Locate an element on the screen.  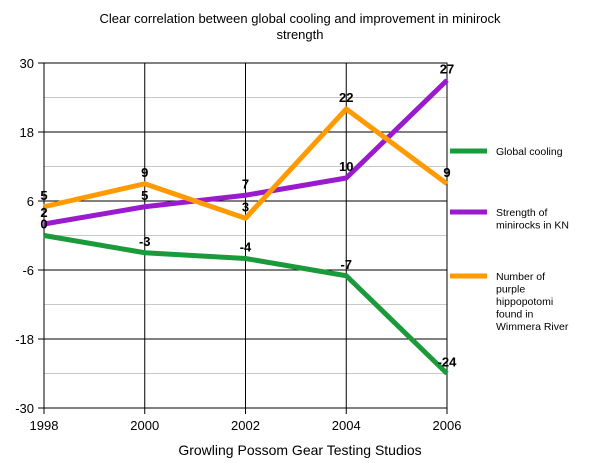
legend-label-line: Wimmera River is located at coordinates (532, 327).